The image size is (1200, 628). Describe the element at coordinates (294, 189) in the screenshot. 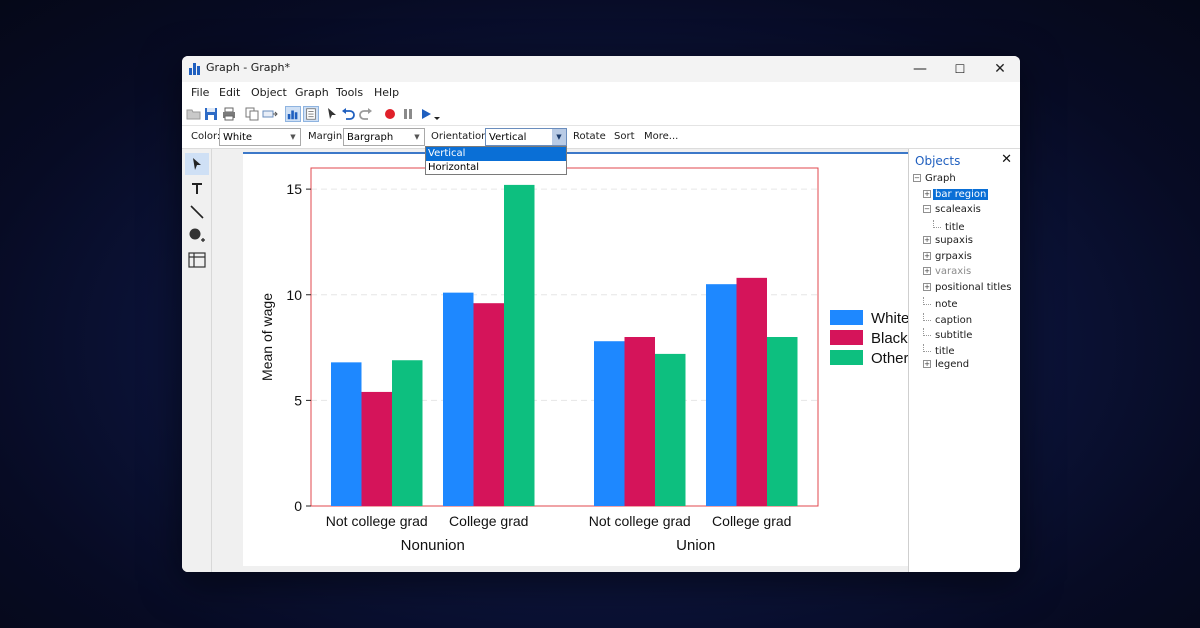

I see `y-tick-label: 15` at that location.